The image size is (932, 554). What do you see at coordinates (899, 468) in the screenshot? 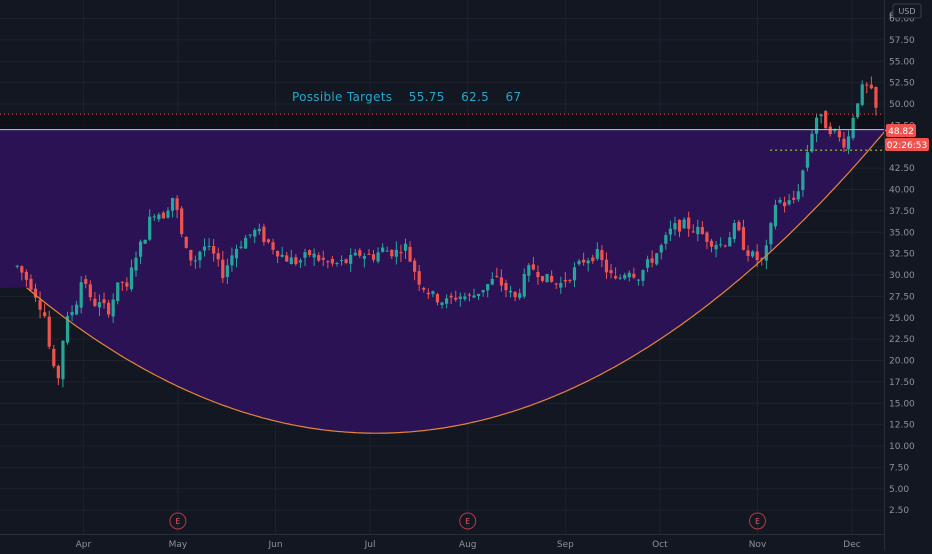
I see `y-tick-label: 7.50` at bounding box center [899, 468].